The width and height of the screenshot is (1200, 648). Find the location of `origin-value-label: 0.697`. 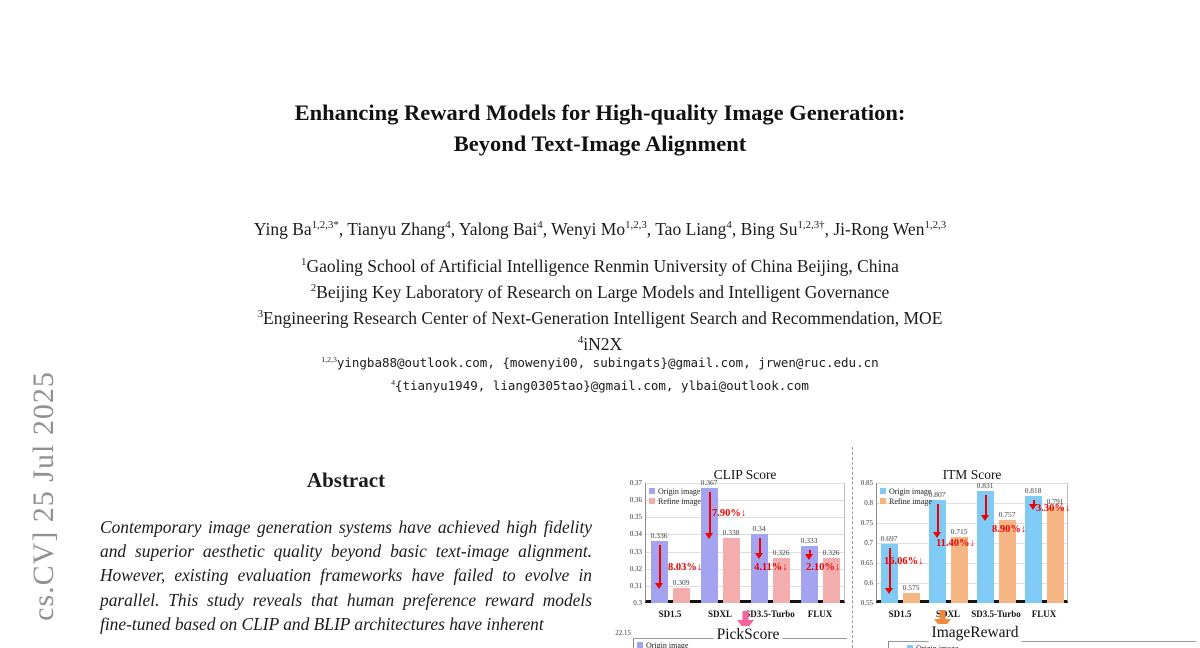

origin-value-label: 0.697 is located at coordinates (889, 539).